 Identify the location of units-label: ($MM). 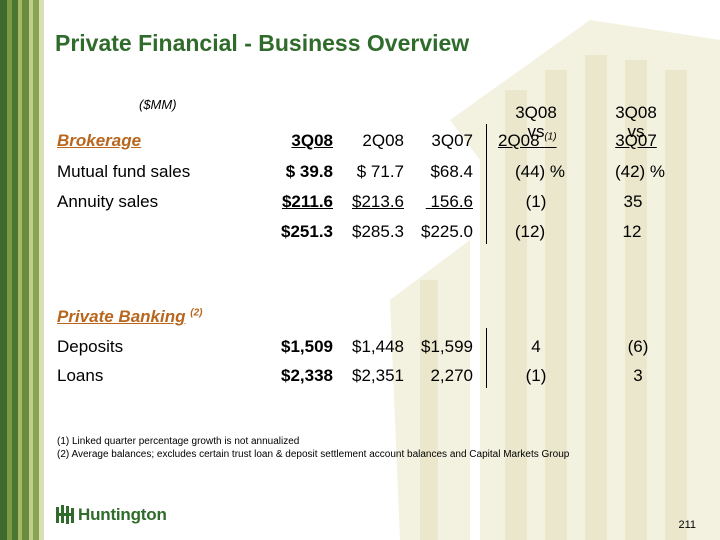
(158, 104).